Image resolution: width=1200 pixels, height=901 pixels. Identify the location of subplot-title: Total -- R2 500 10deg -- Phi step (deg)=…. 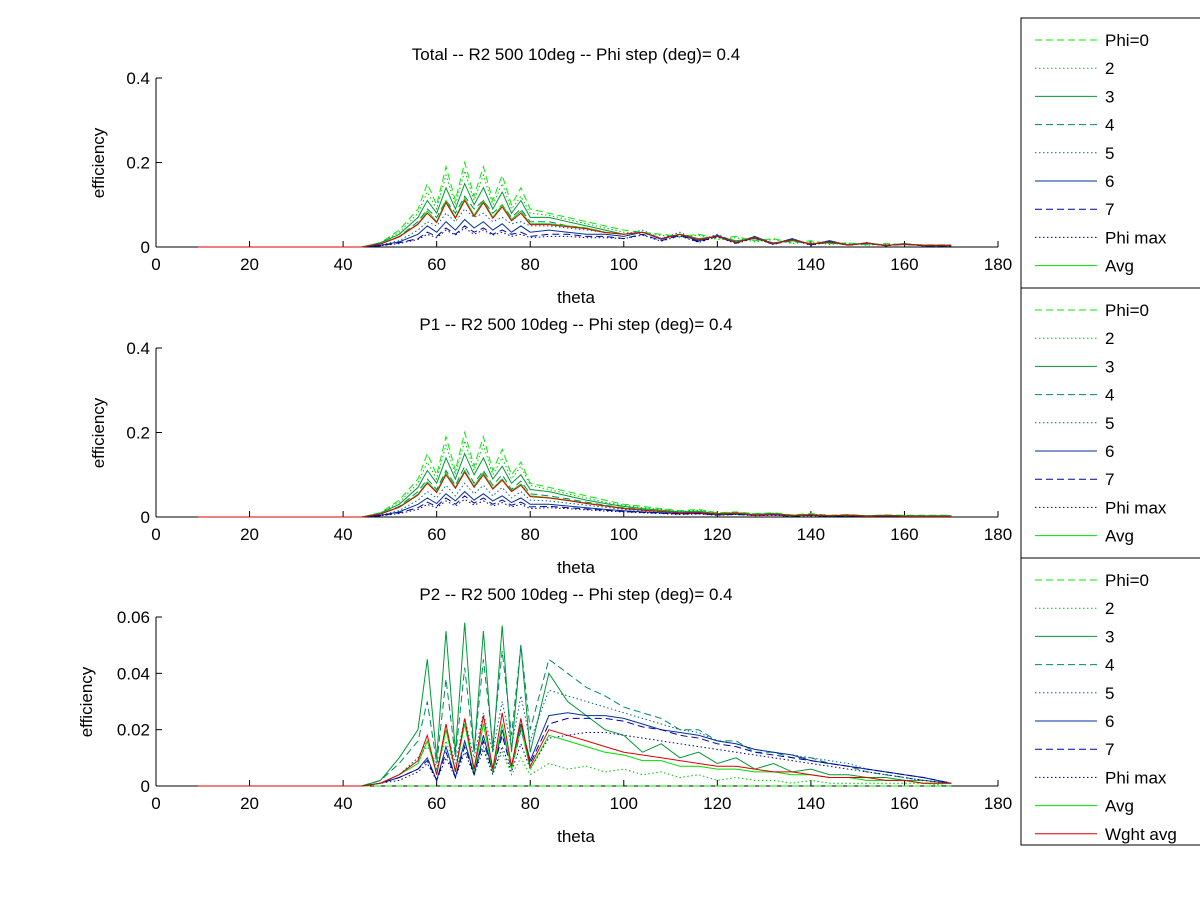
(576, 54).